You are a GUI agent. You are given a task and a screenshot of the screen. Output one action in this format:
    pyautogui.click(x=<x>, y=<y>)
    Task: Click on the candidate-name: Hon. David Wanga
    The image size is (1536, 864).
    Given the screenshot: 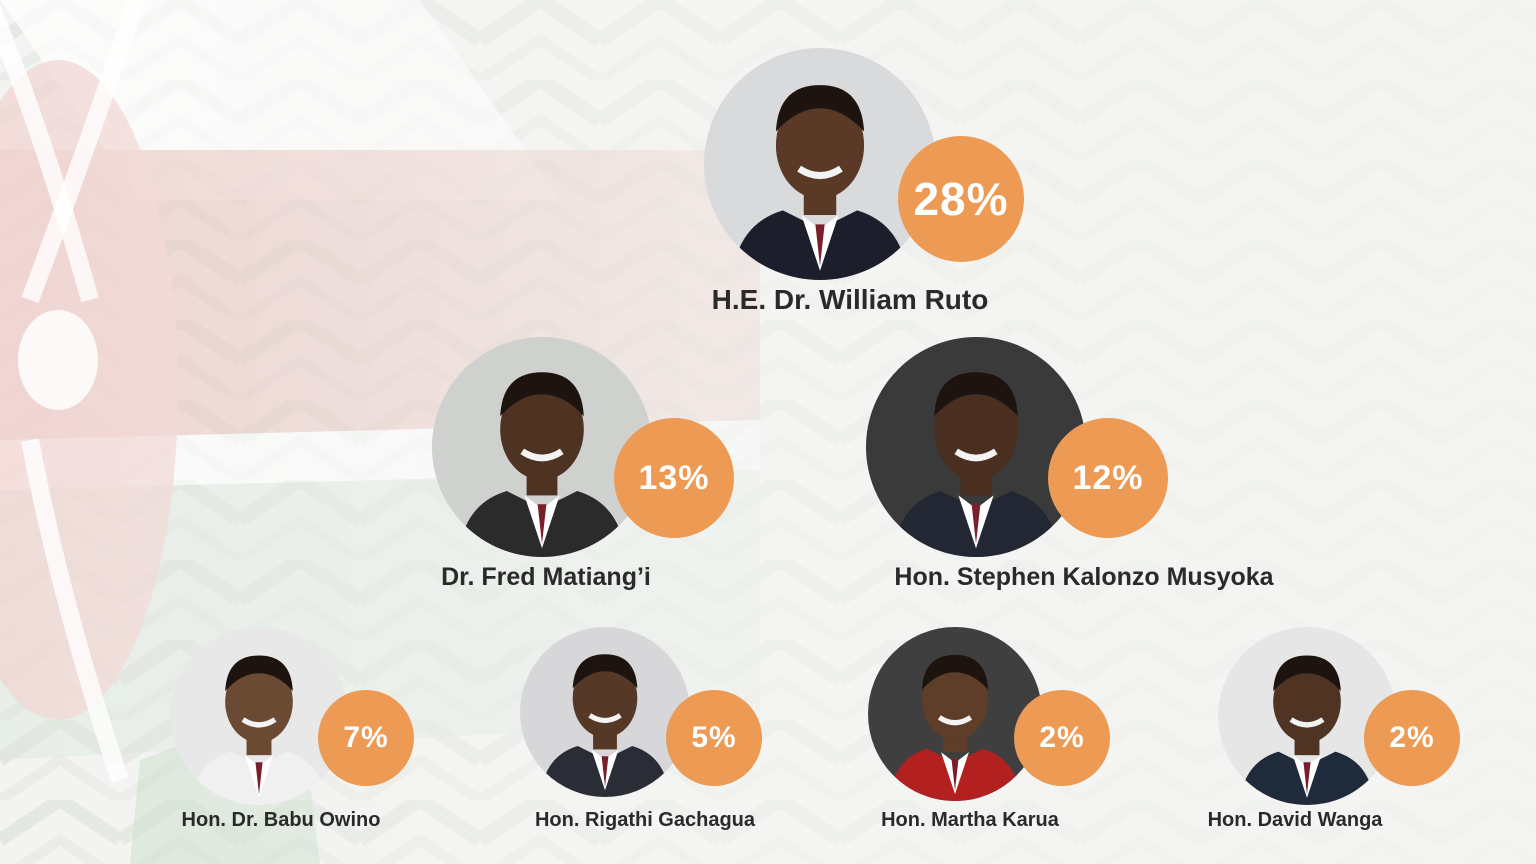 What is the action you would take?
    pyautogui.click(x=1295, y=820)
    